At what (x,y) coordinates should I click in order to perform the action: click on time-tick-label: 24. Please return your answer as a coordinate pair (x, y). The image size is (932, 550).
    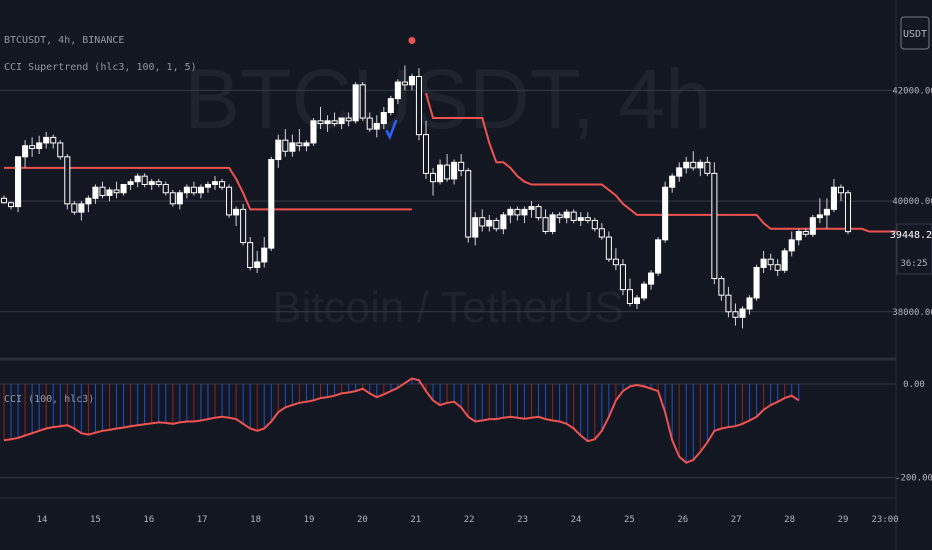
    Looking at the image, I should click on (576, 520).